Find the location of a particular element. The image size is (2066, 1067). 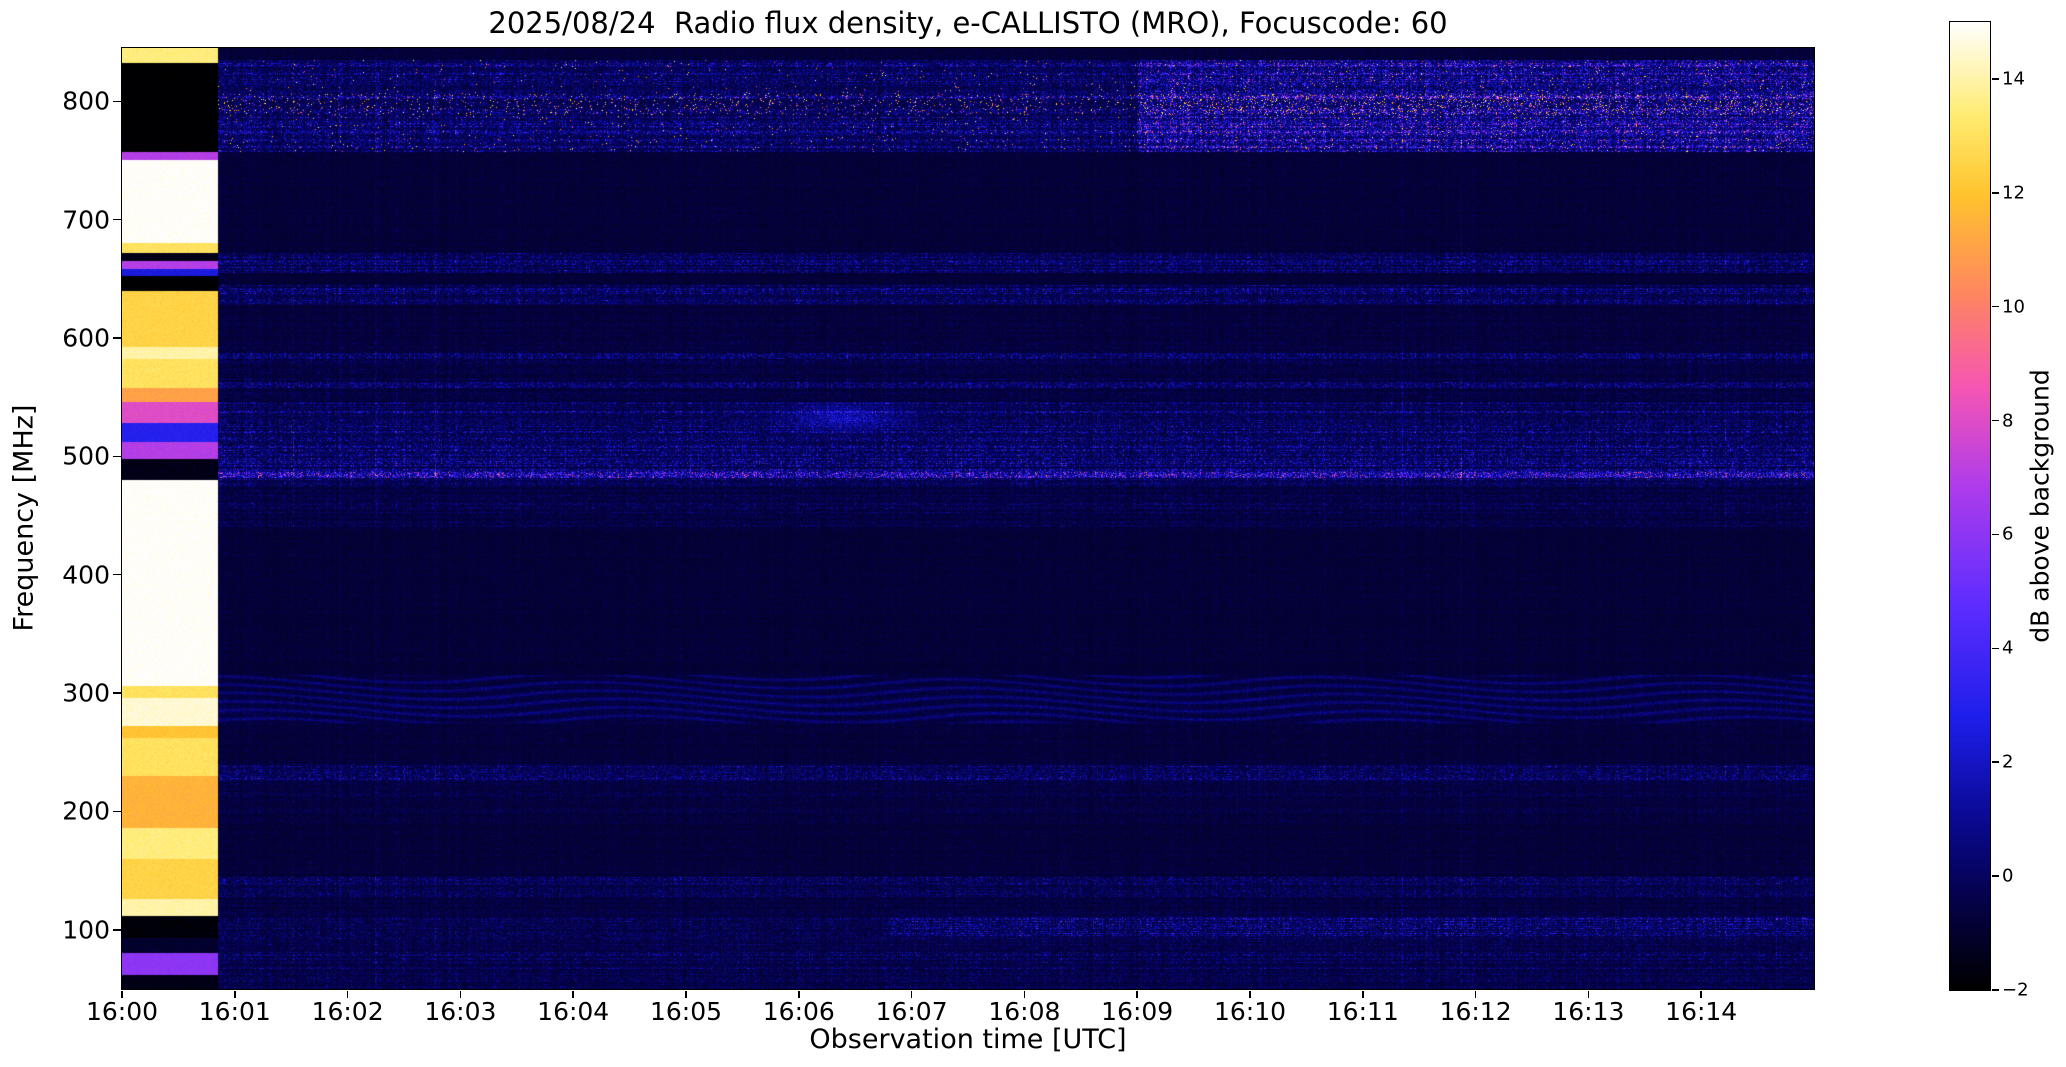

colorbar-tick-label: 6 is located at coordinates (2008, 534).